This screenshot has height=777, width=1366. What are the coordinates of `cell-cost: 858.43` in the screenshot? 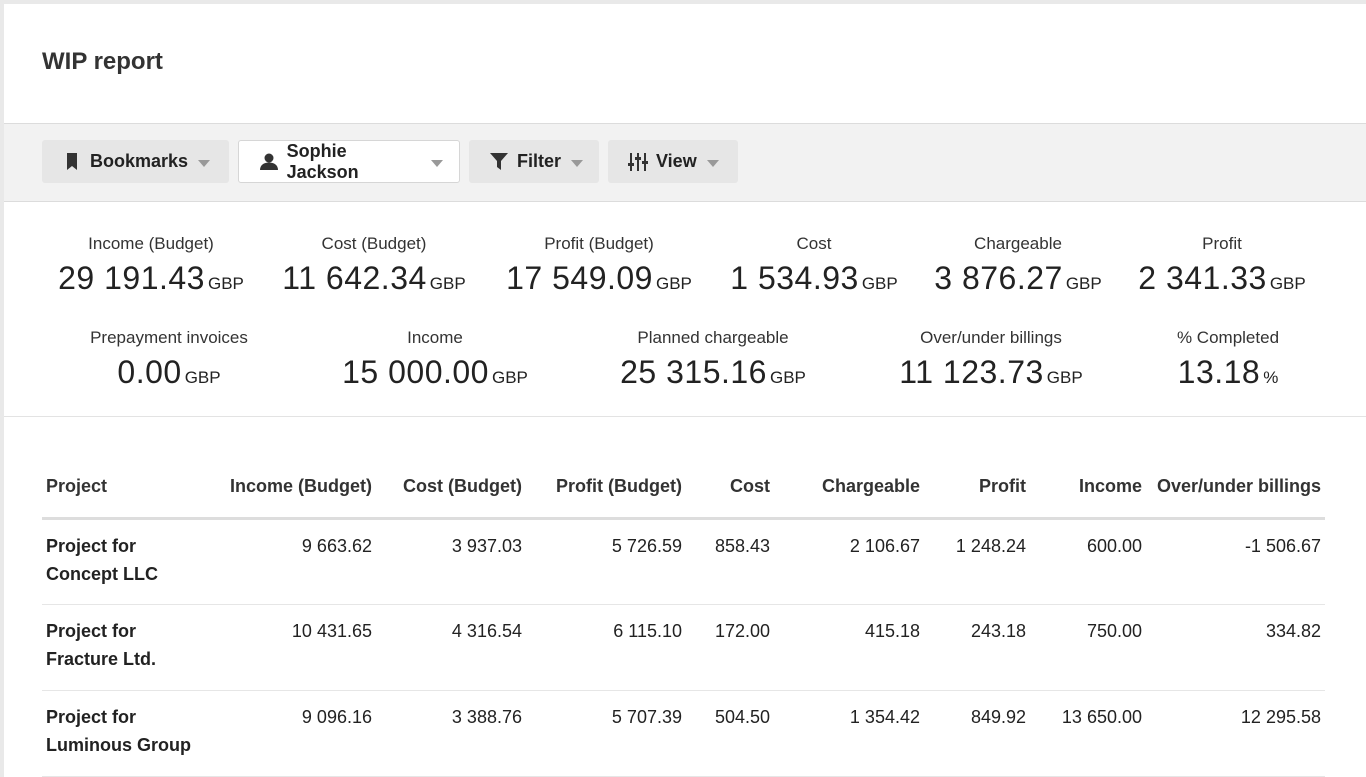 It's located at (730, 561).